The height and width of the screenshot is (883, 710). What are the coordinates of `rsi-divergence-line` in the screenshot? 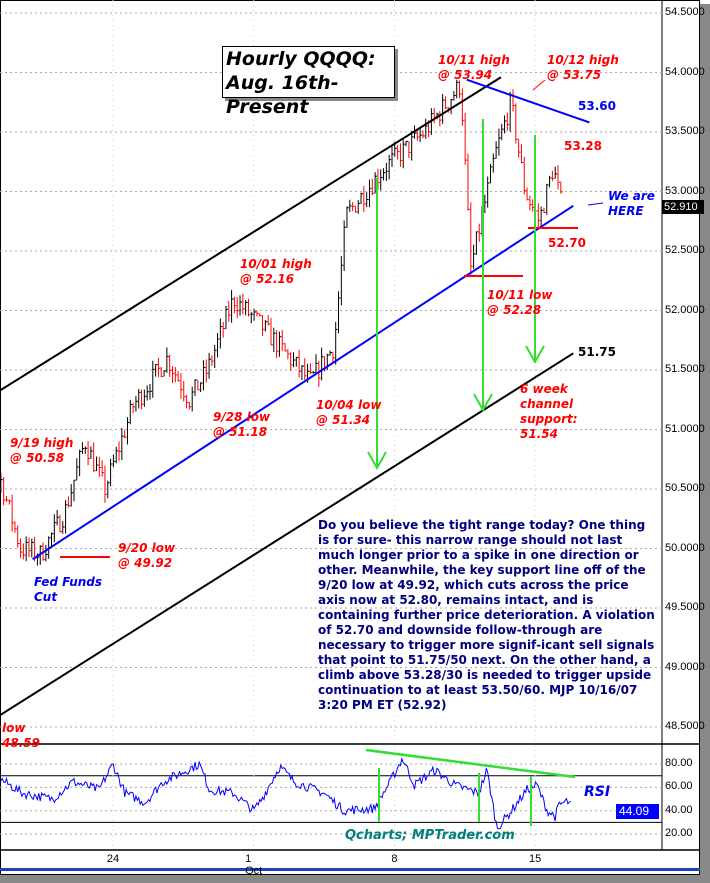 It's located at (470, 763).